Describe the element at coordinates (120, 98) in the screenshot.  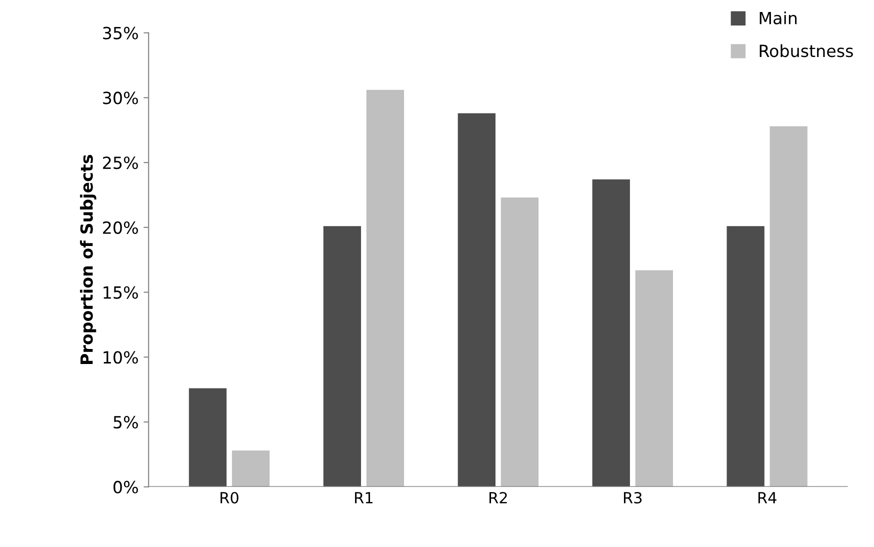
I see `y-tick-label: 30%` at that location.